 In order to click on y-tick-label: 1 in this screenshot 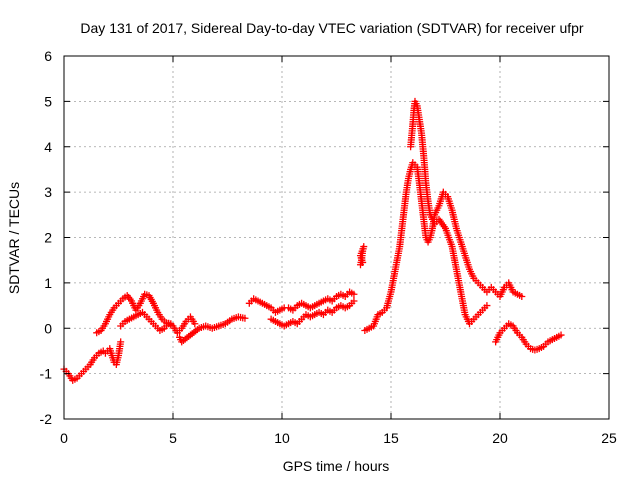, I will do `click(48, 283)`.